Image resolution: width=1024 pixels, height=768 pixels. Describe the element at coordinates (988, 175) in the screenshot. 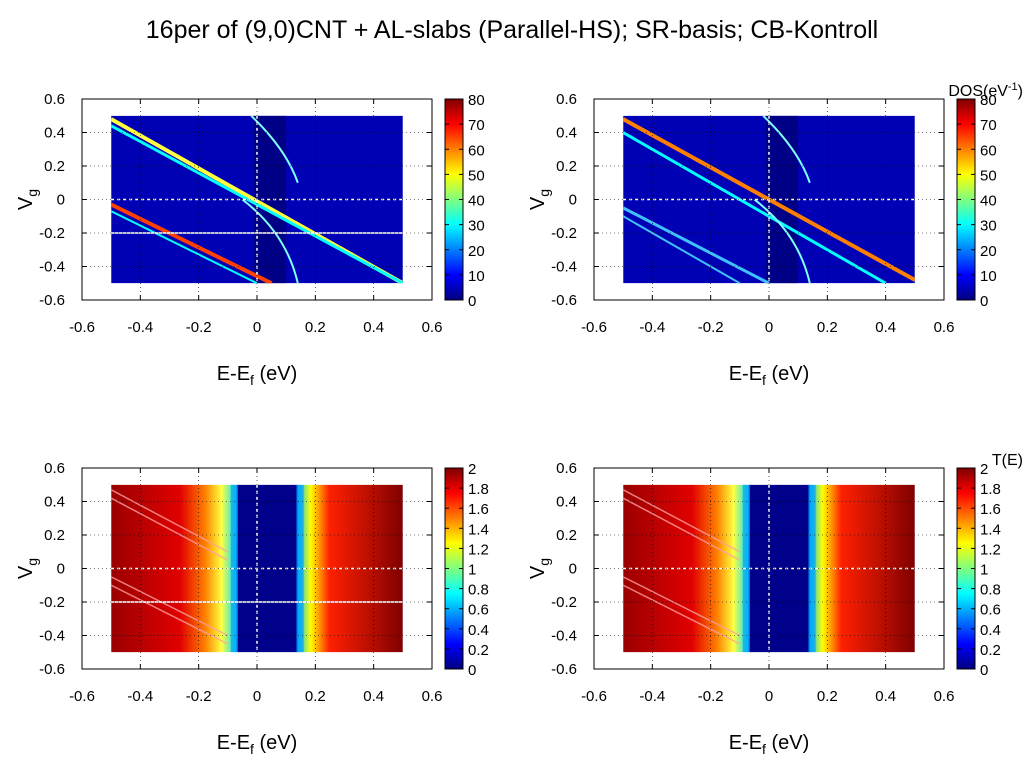

I see `colorbar-tick-label: 50` at that location.